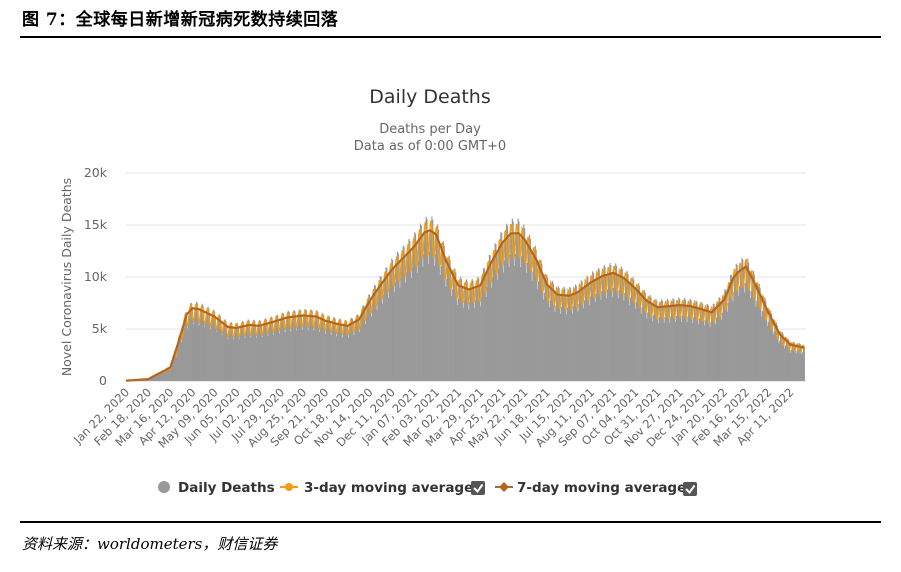 Image resolution: width=901 pixels, height=572 pixels. I want to click on checkbox-3-day-average, so click(478, 488).